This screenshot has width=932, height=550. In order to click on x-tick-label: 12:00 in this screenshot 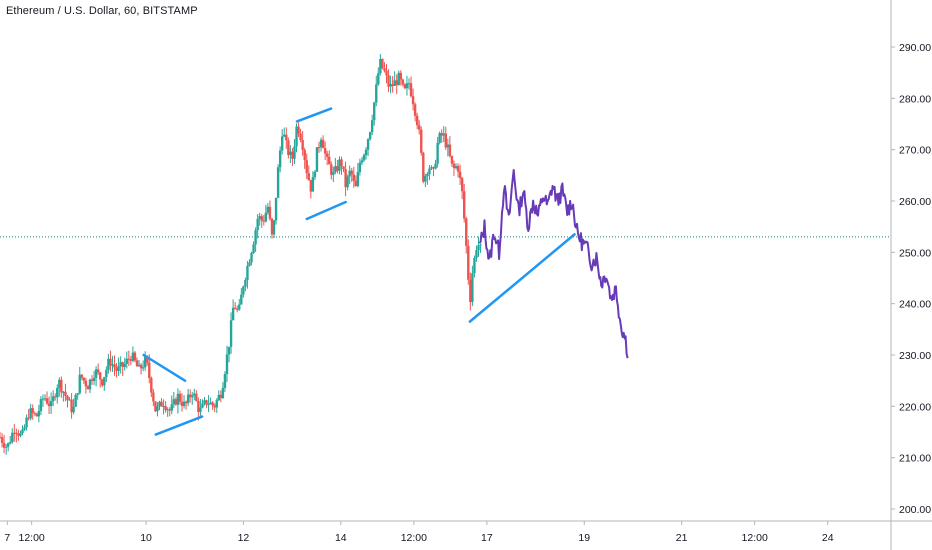, I will do `click(414, 538)`.